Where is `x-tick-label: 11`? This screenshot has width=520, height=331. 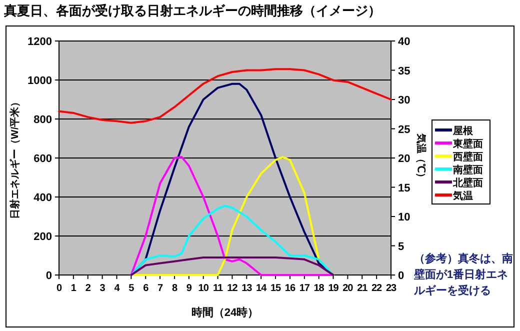 x-tick-label: 11 is located at coordinates (218, 288).